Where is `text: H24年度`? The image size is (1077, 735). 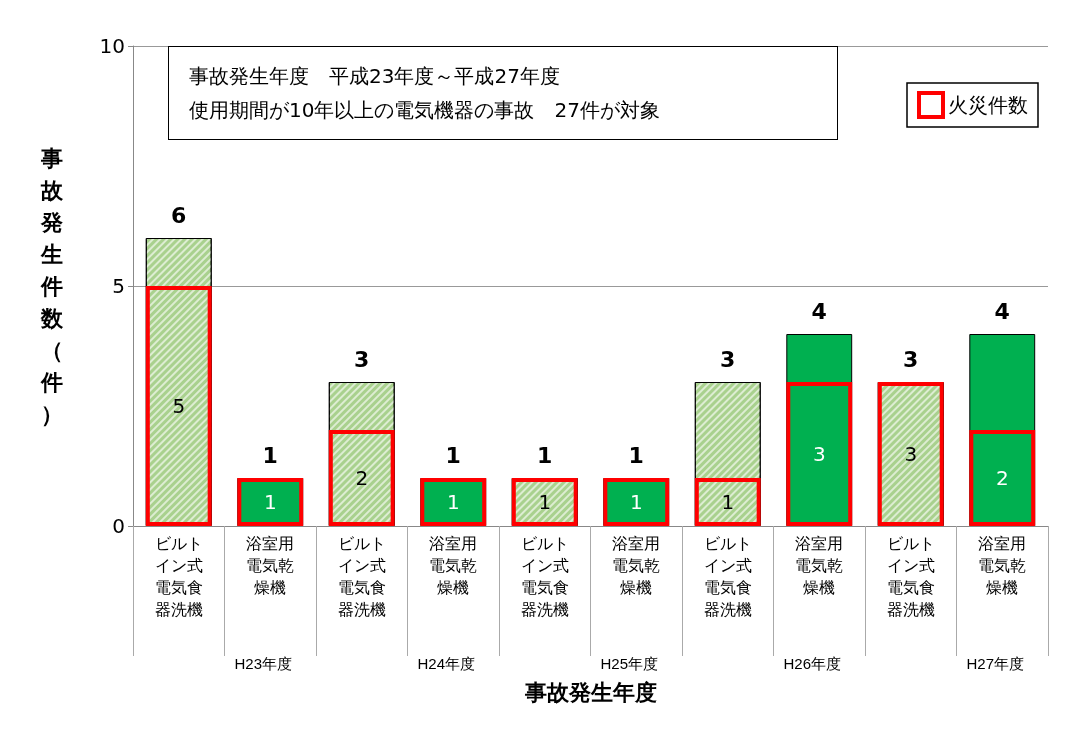
text: H24年度 is located at coordinates (446, 663).